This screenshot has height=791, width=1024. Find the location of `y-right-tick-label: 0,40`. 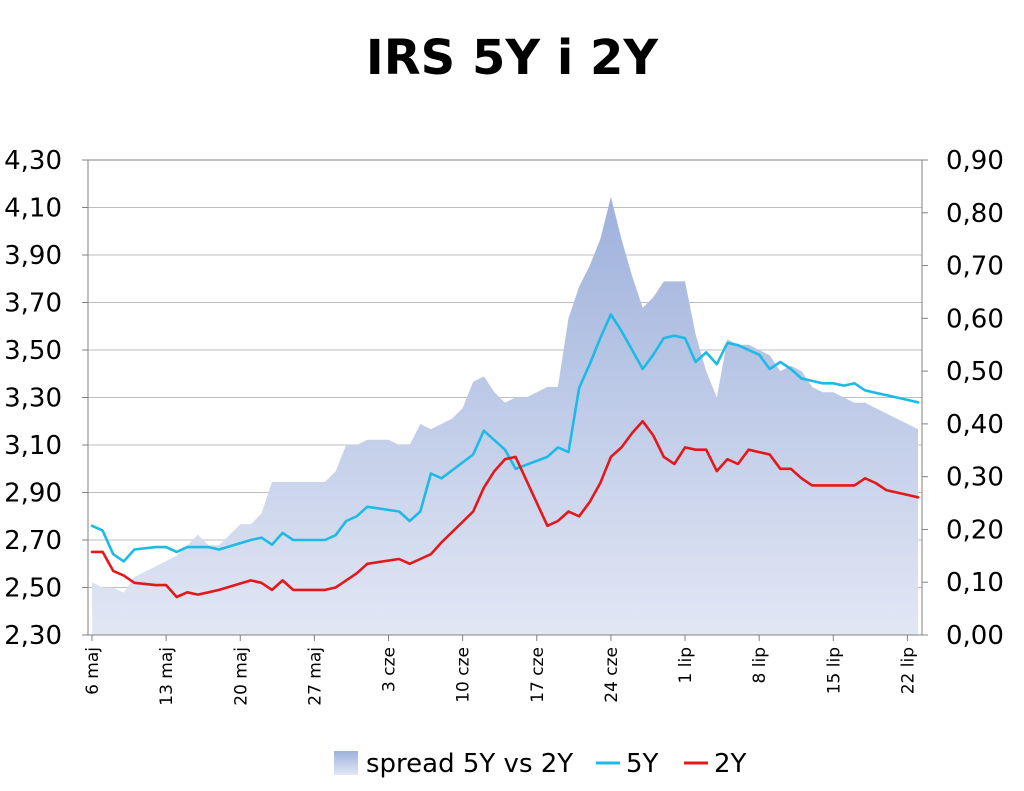

y-right-tick-label: 0,40 is located at coordinates (975, 425).